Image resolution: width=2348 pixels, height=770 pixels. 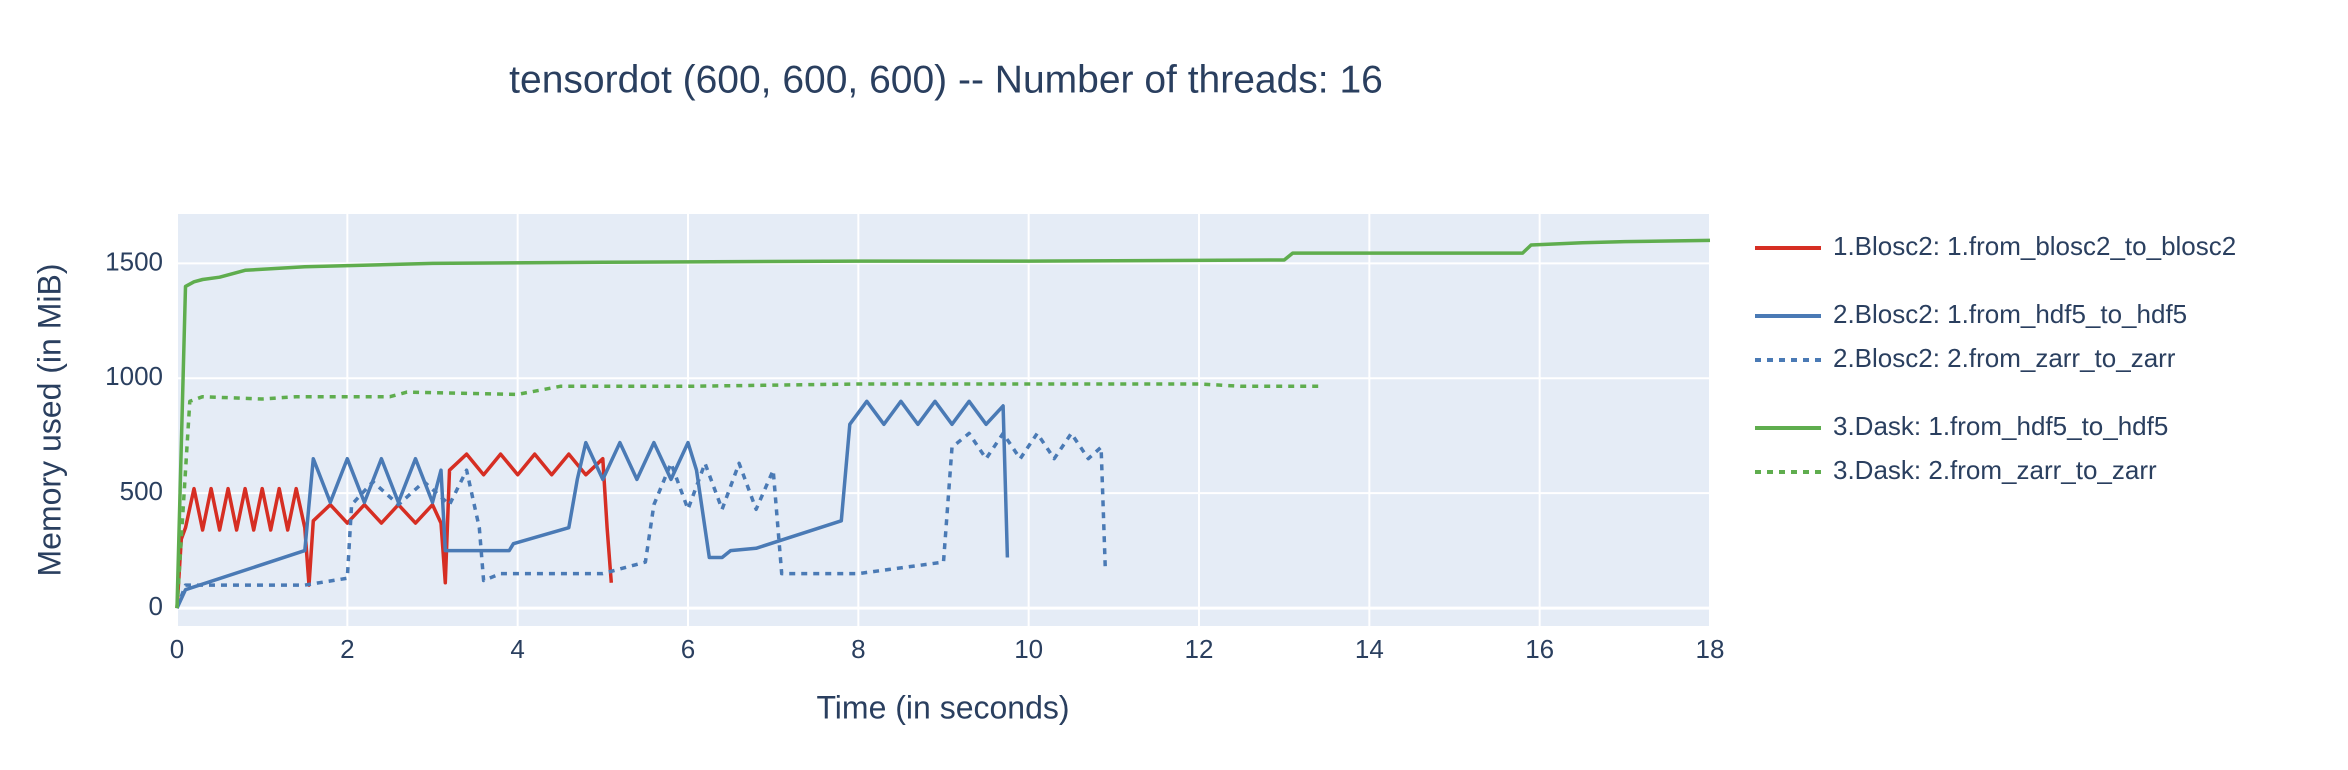 What do you see at coordinates (517, 649) in the screenshot?
I see `x-tick-label: 4` at bounding box center [517, 649].